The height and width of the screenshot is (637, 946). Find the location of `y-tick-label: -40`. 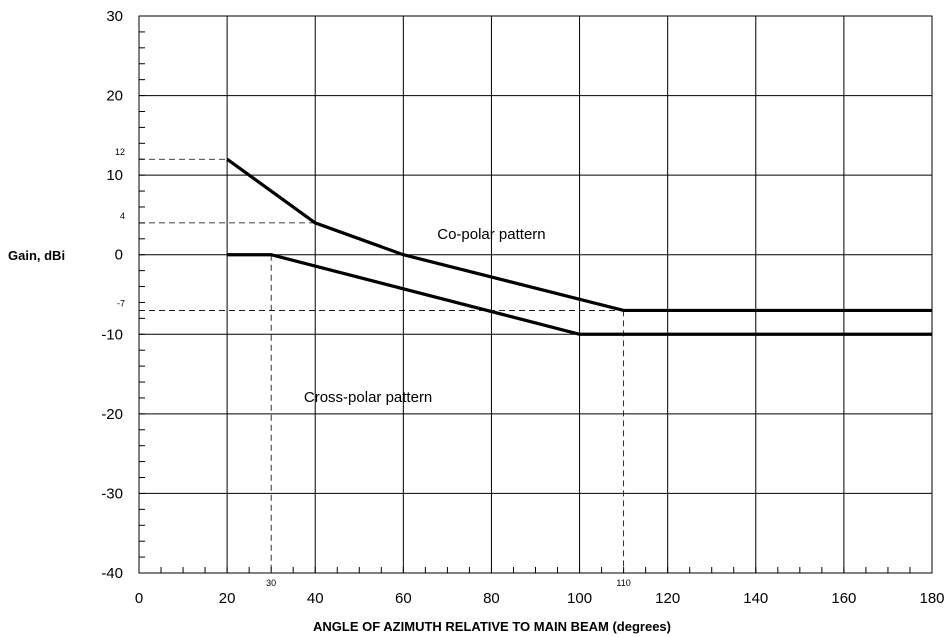

y-tick-label: -40 is located at coordinates (112, 573).